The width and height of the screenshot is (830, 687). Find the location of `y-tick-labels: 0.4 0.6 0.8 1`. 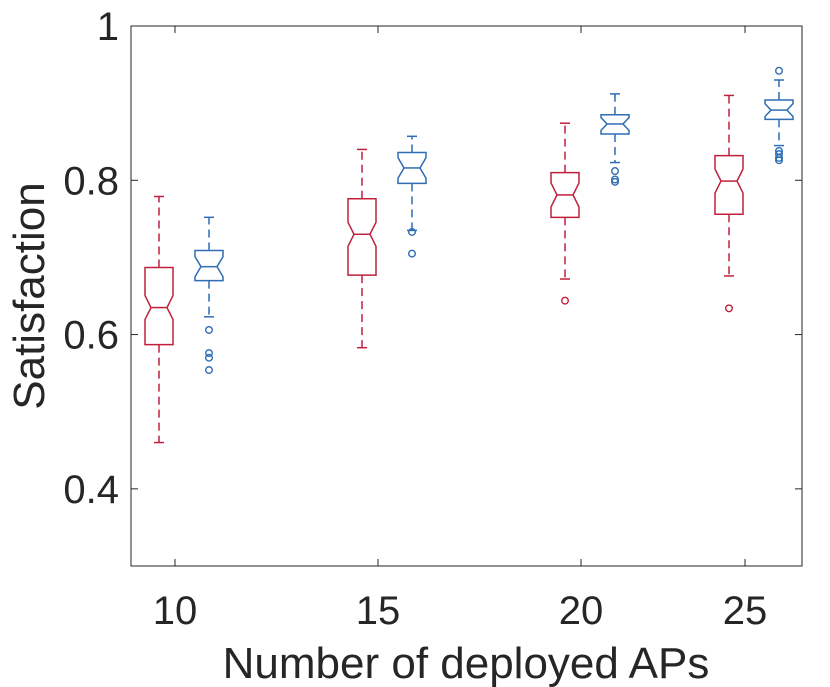

y-tick-labels: 0.4 0.6 0.8 1 is located at coordinates (91, 258).